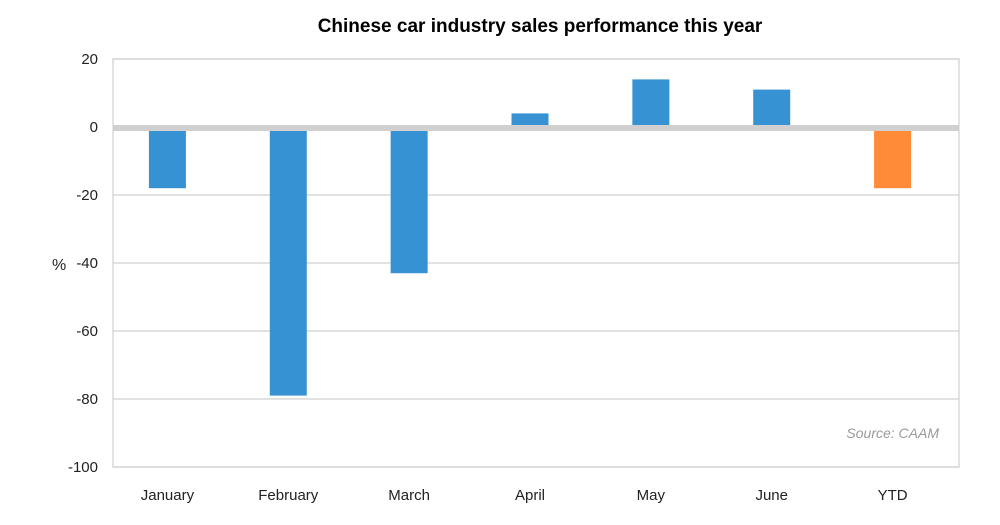  I want to click on bar-june, so click(772, 107).